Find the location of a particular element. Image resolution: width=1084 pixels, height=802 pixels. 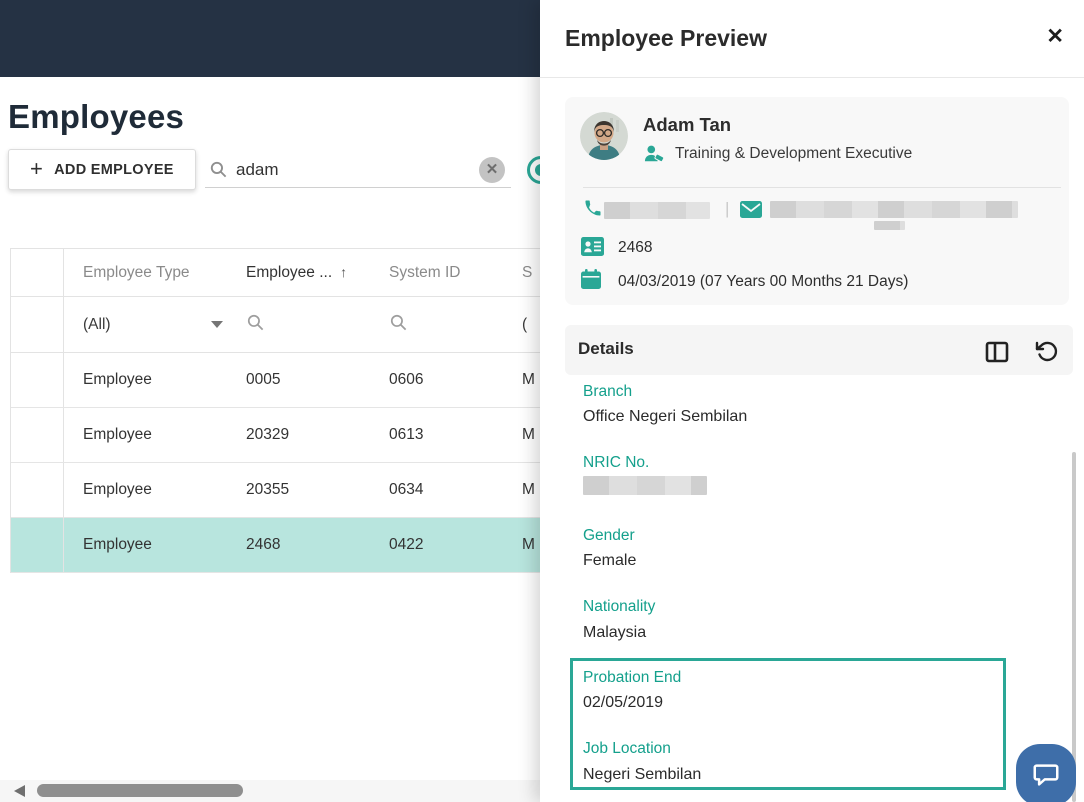

table-row: Employee 20329 0613 M is located at coordinates (365, 435).